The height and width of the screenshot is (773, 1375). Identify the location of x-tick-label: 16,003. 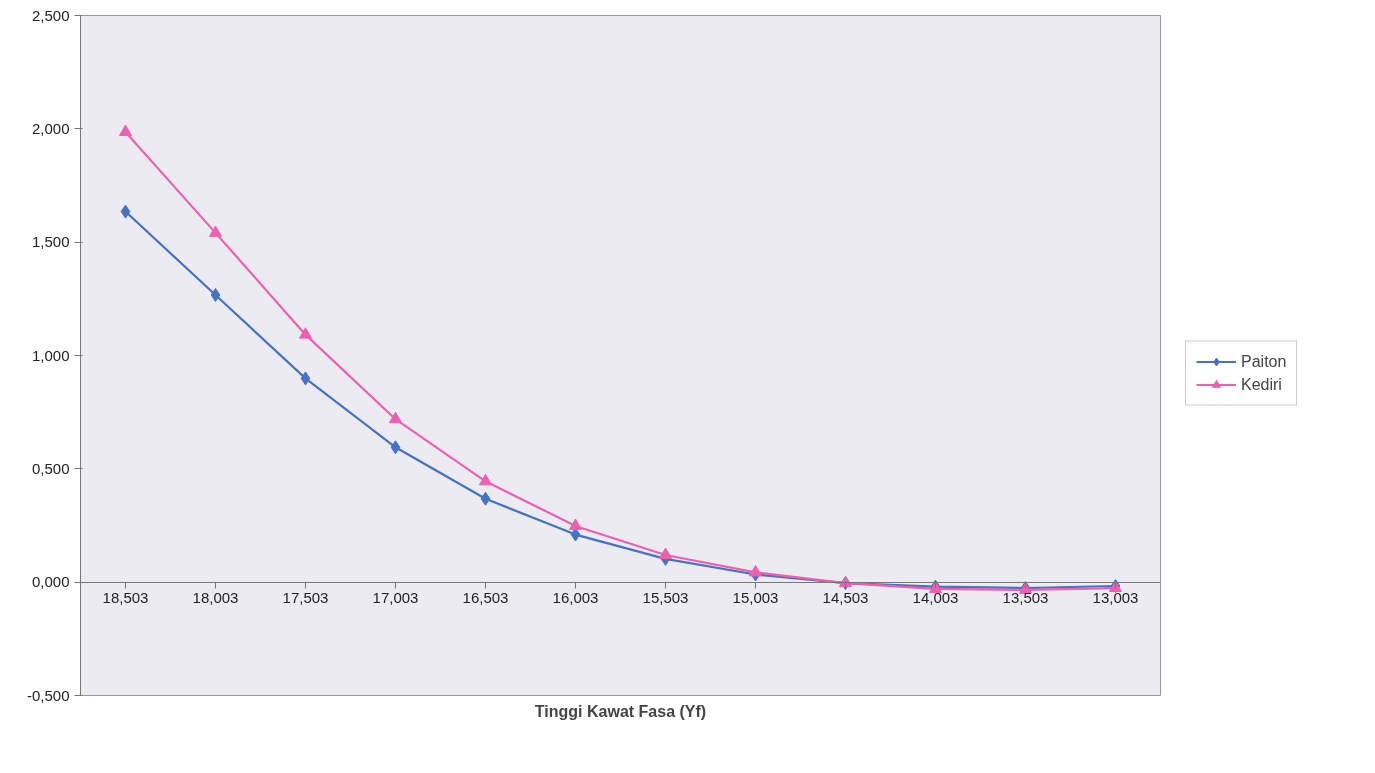
(575, 598).